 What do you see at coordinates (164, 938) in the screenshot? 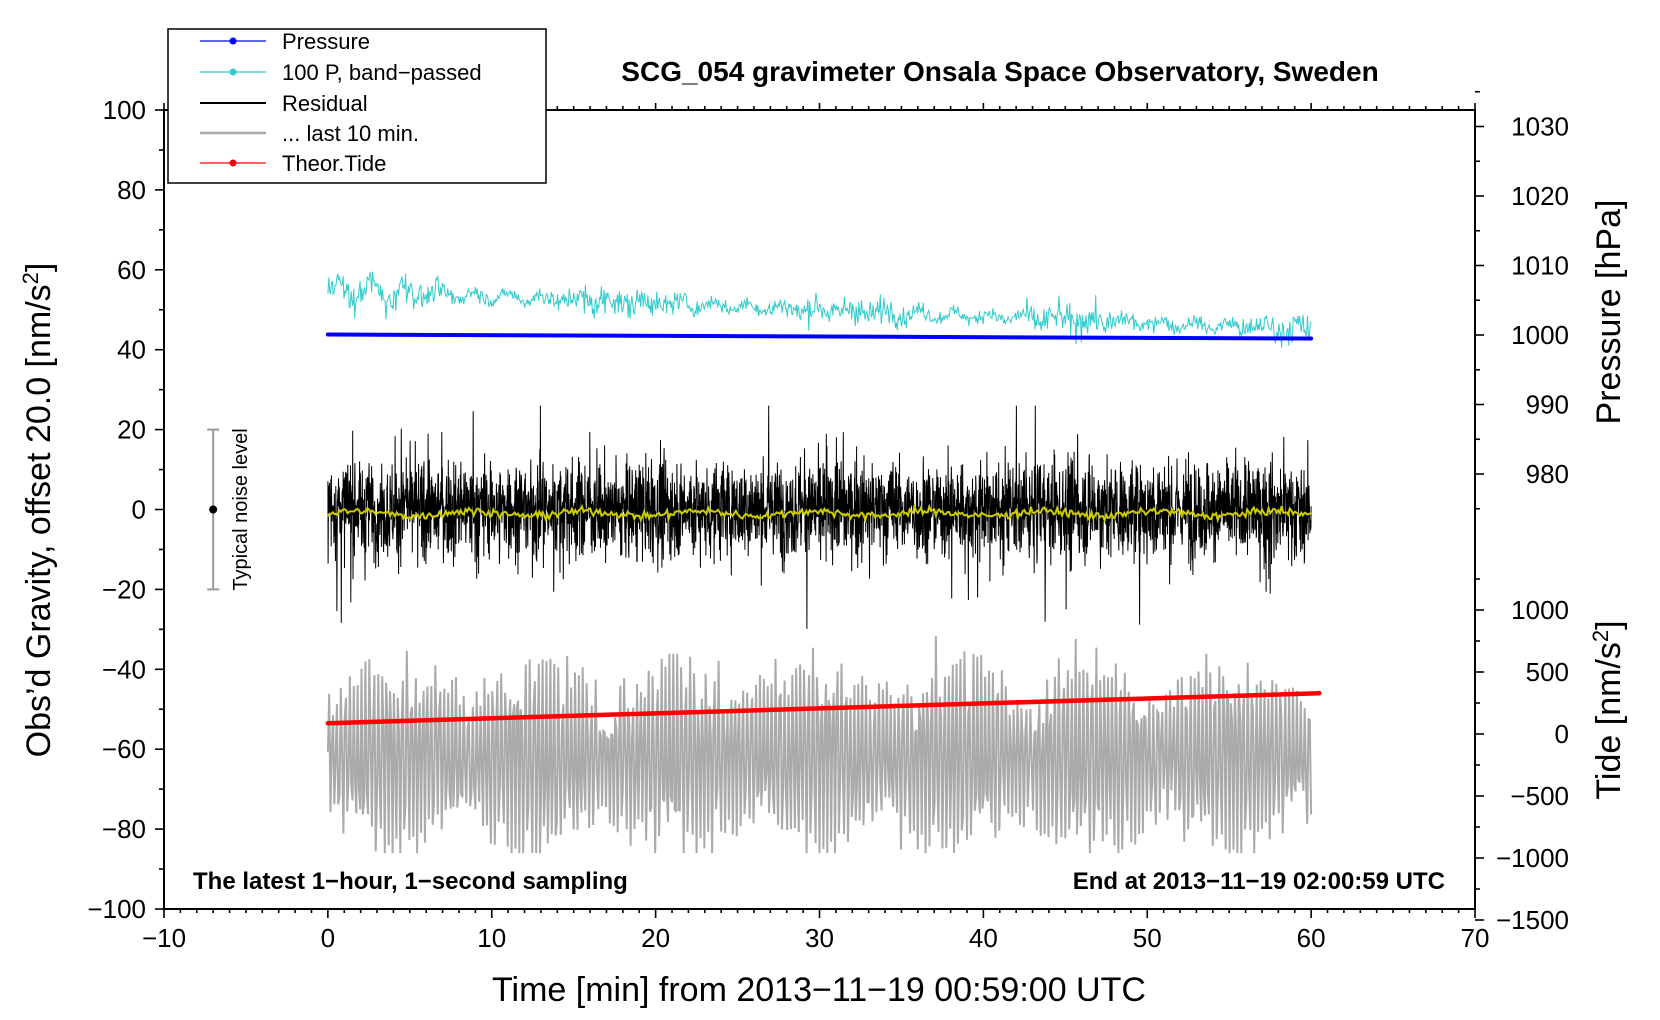
I see `x-tick-label: −10` at bounding box center [164, 938].